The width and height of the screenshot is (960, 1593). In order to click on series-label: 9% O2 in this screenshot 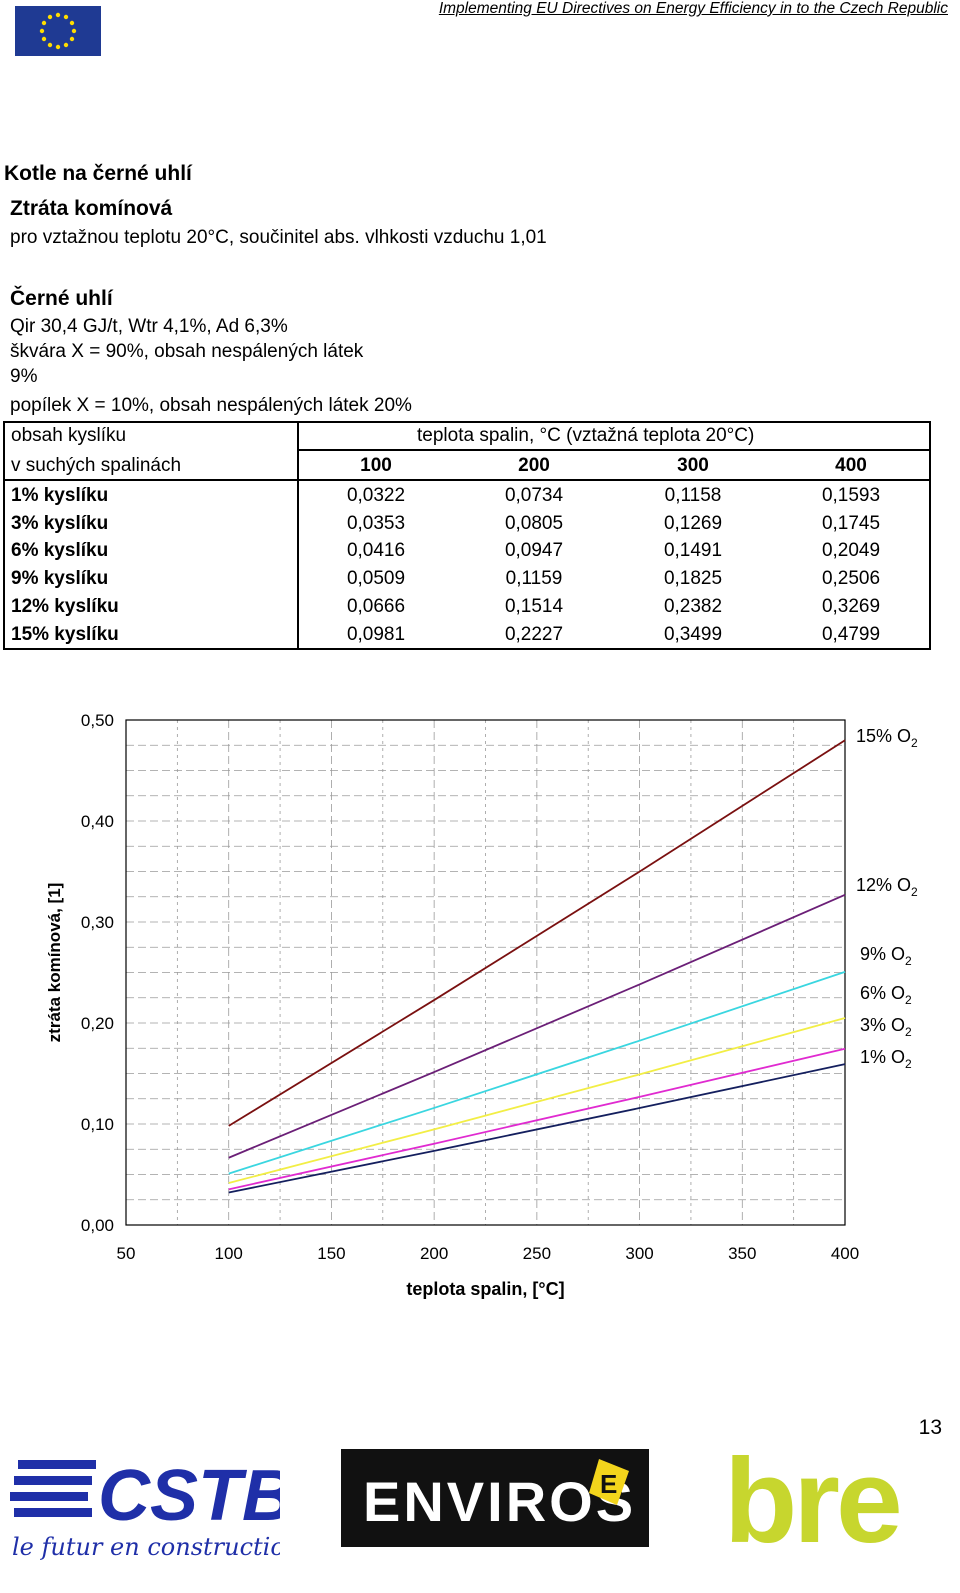, I will do `click(886, 956)`.